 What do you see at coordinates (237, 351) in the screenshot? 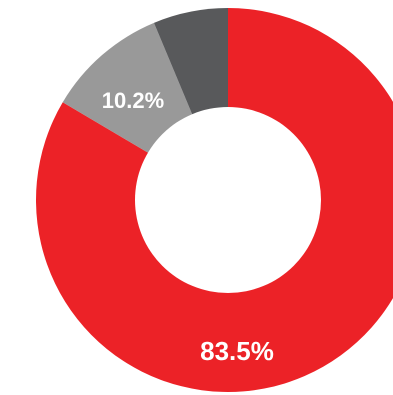
I see `slice-label-red: 83.5%` at bounding box center [237, 351].